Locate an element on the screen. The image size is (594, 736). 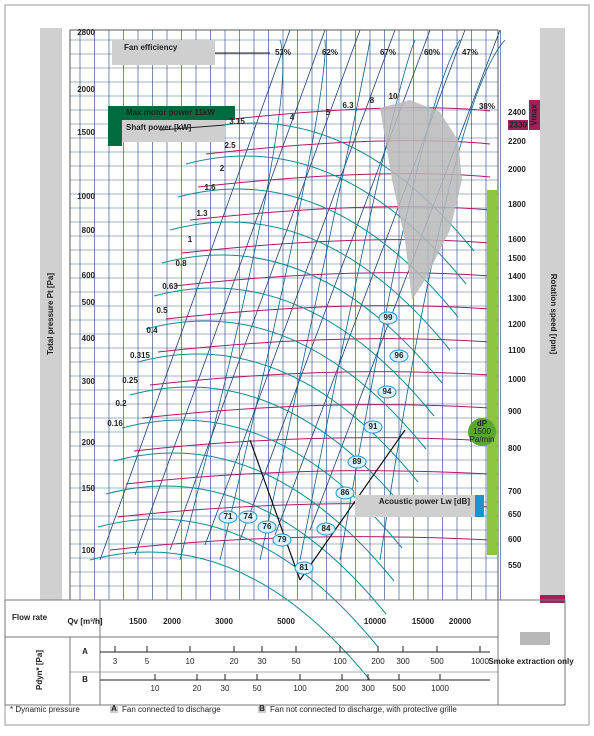
y2-tick-label: 650 is located at coordinates (515, 514).